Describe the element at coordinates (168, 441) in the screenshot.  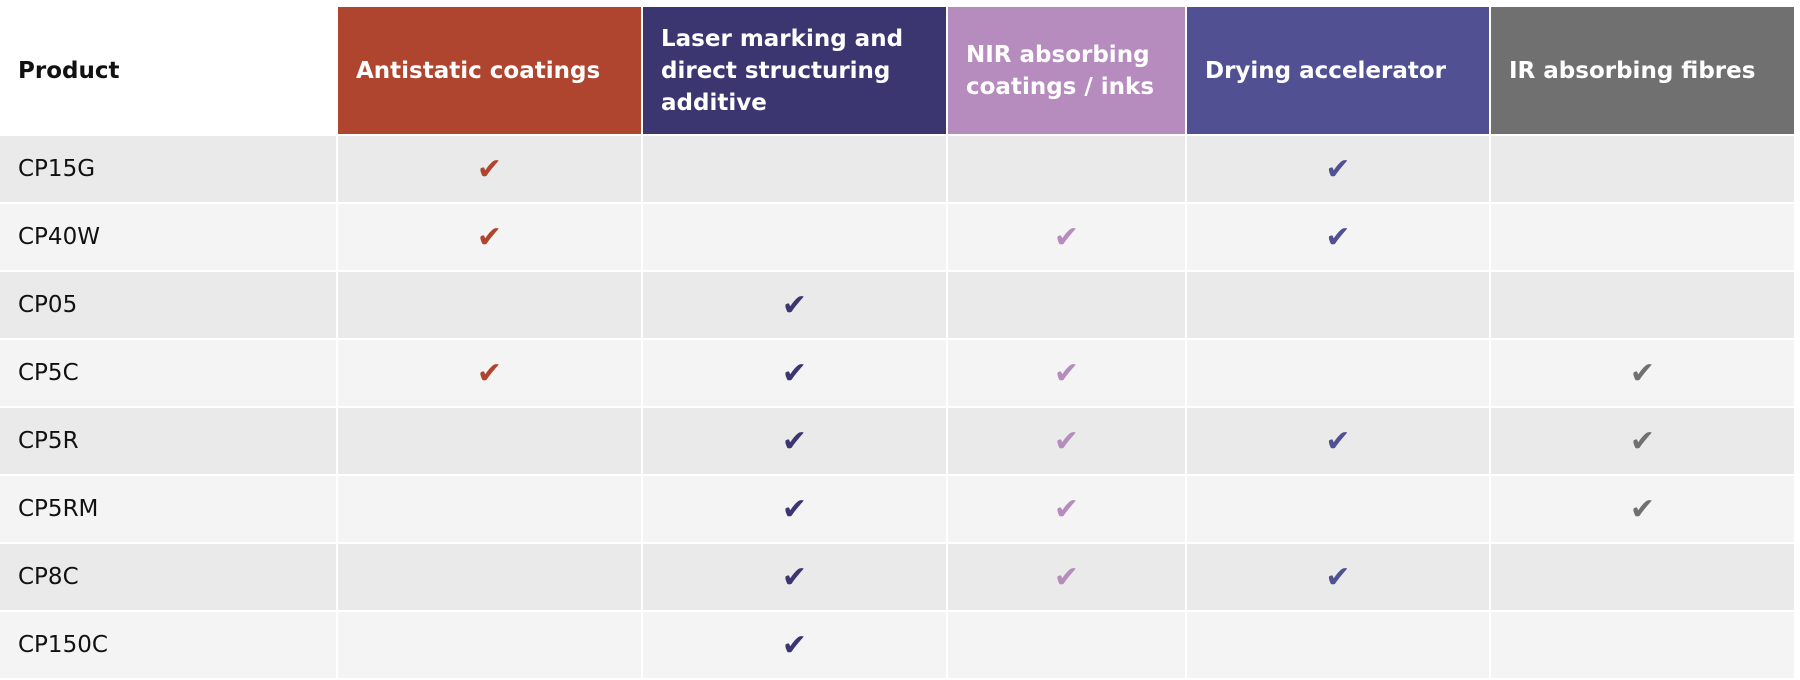
I see `product-name: CP5R` at that location.